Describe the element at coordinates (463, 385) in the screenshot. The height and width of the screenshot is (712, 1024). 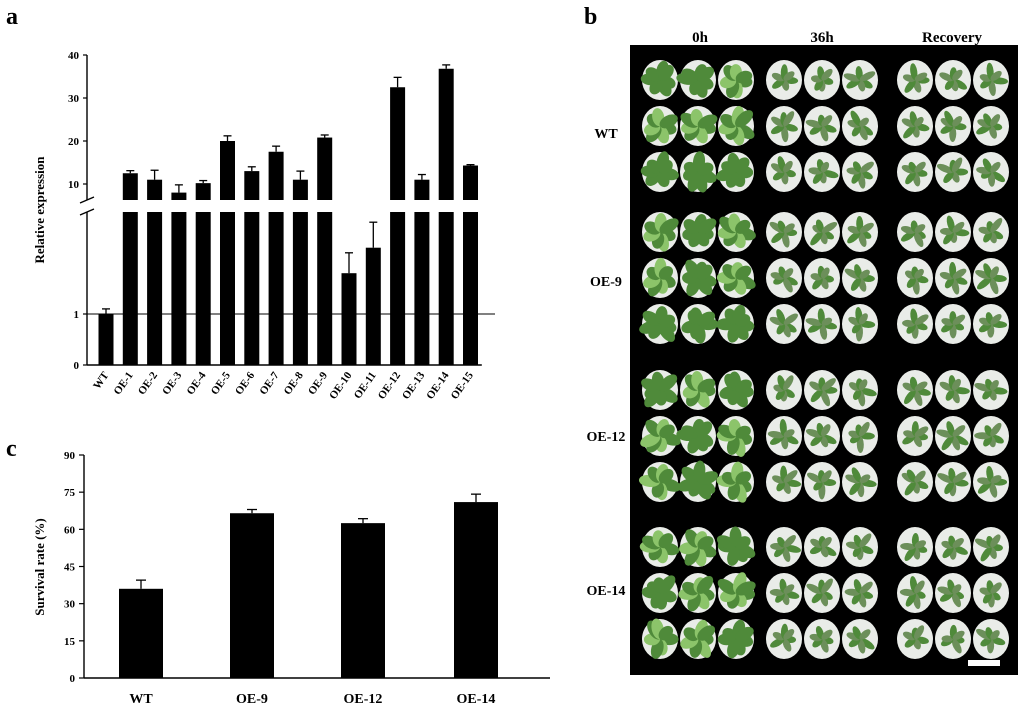
I see `chart-a-category-label: OE-15` at that location.